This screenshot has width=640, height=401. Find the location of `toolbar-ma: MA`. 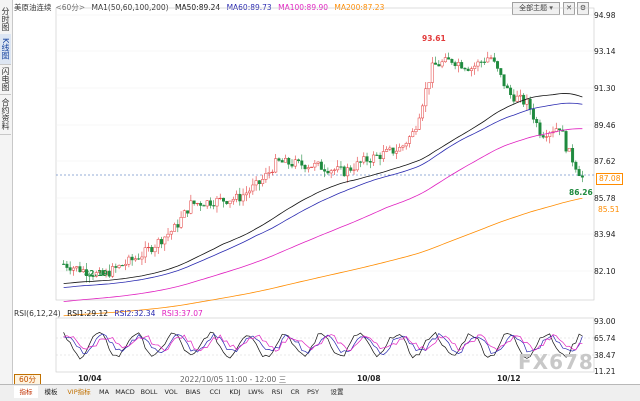

toolbar-ma: MA is located at coordinates (104, 392).